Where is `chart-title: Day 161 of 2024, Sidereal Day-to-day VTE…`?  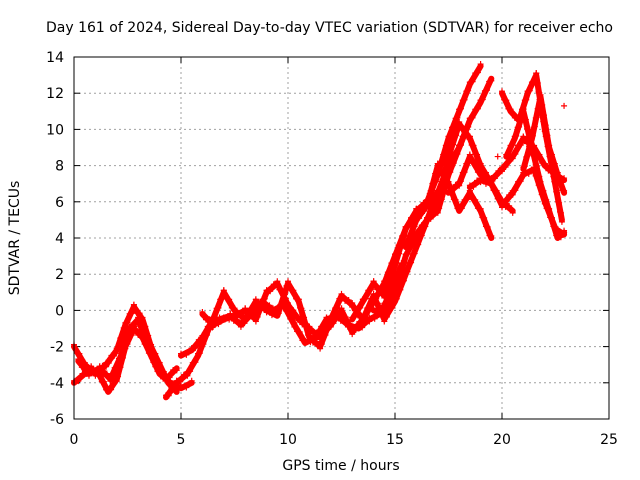
chart-title: Day 161 of 2024, Sidereal Day-to-day VTE… is located at coordinates (329, 28).